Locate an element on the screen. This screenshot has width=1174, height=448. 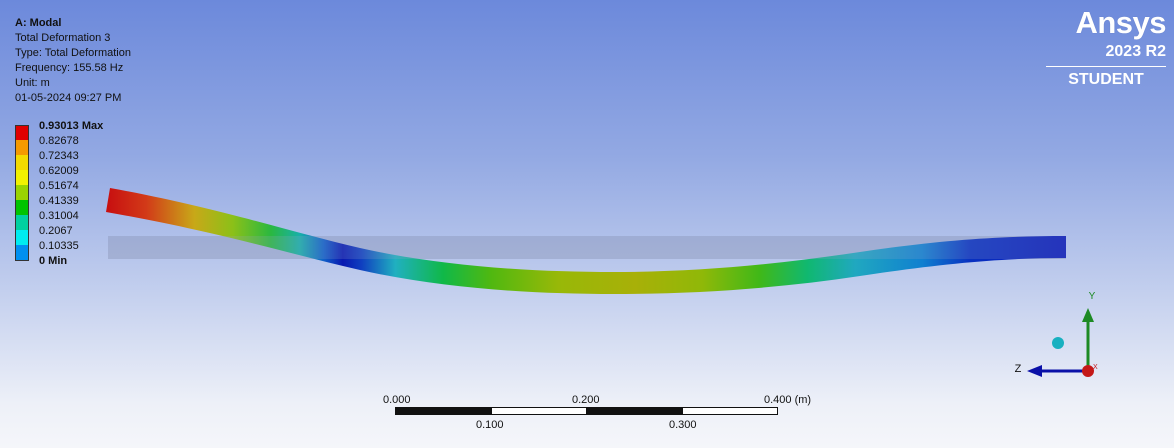
logo-divider is located at coordinates (1106, 66).